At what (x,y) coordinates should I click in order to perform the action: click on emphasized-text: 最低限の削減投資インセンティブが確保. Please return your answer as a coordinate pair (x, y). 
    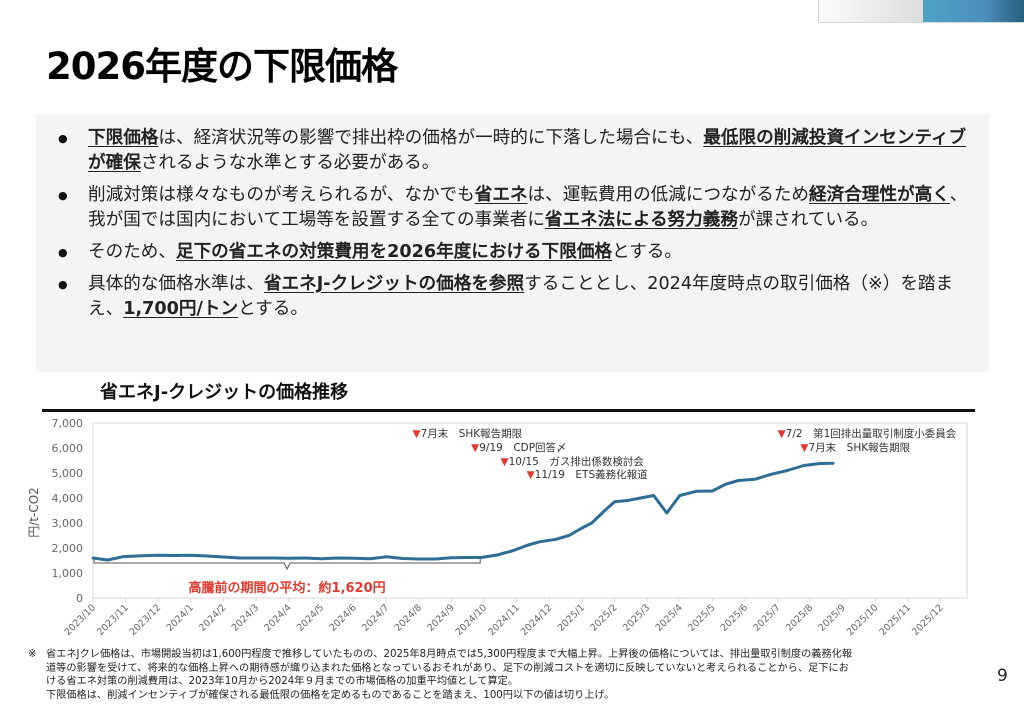
    Looking at the image, I should click on (527, 150).